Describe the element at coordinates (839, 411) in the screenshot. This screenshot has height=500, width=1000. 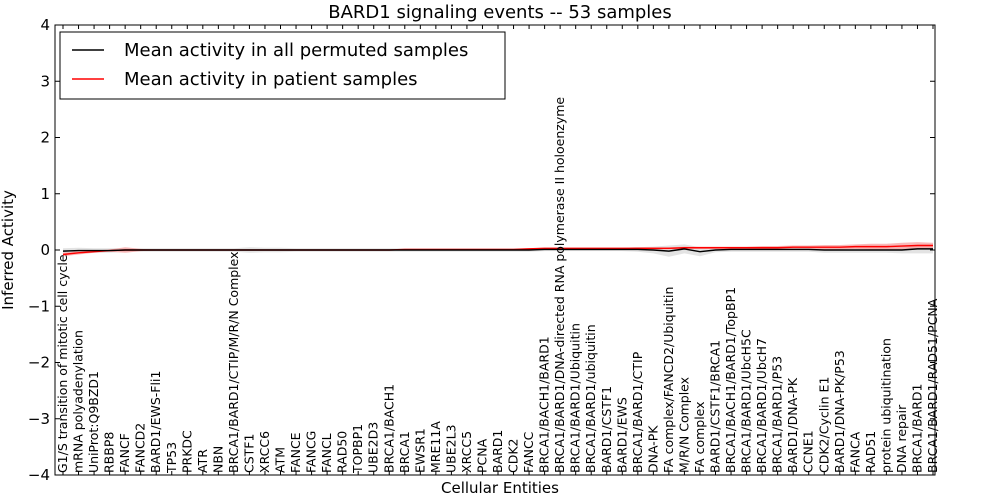
I see `category-label: BARD1/DNA-PK/P53` at that location.